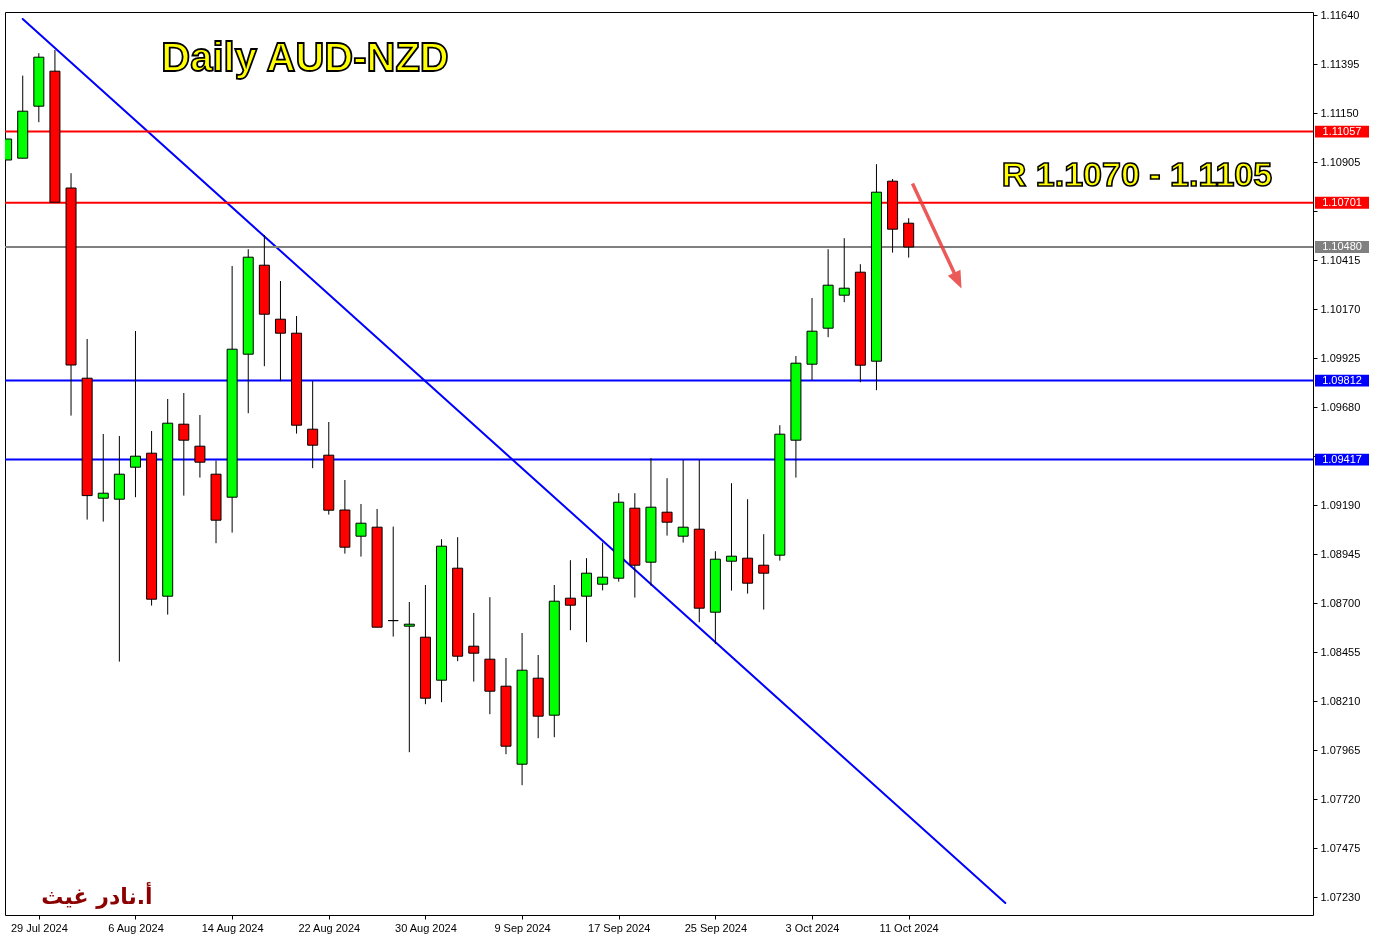  Describe the element at coordinates (1340, 14) in the screenshot. I see `y-tick-label: 1.11640` at that location.